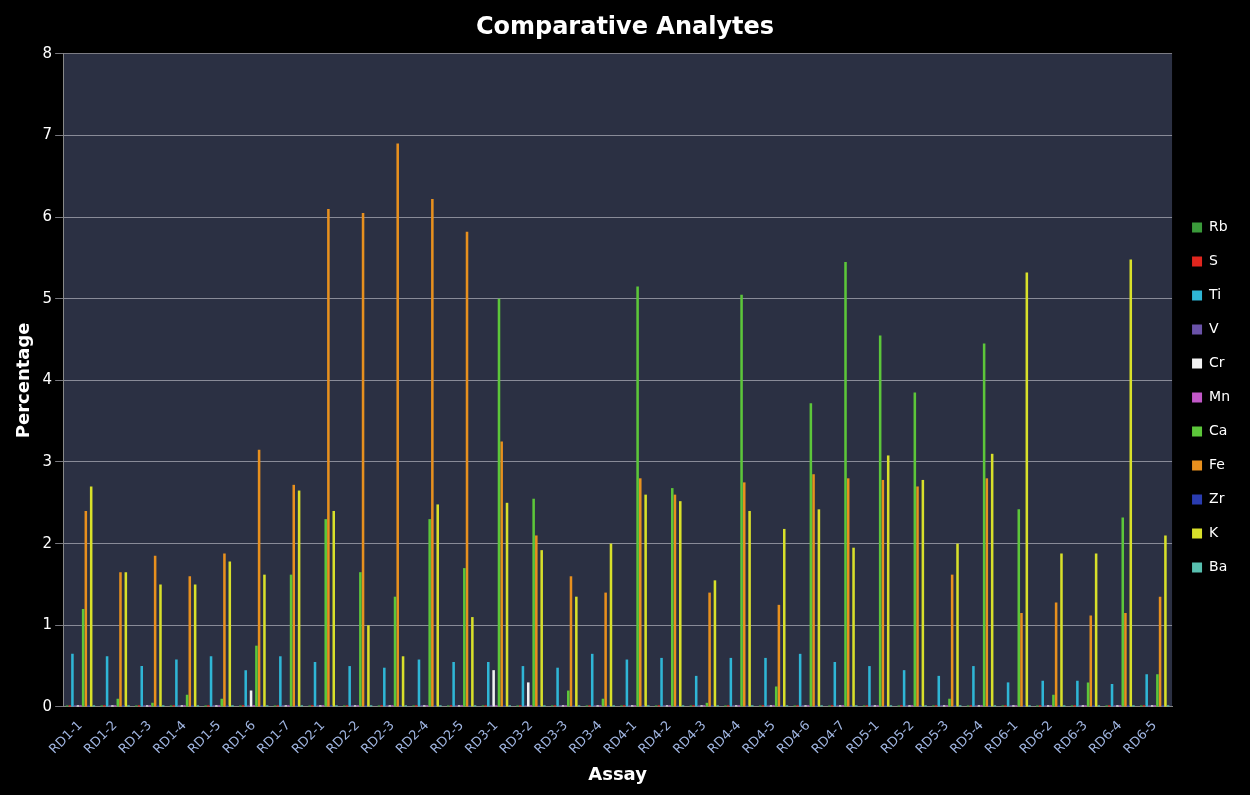 The width and height of the screenshot is (1250, 795). Describe the element at coordinates (1217, 498) in the screenshot. I see `legend-label: Zr` at that location.